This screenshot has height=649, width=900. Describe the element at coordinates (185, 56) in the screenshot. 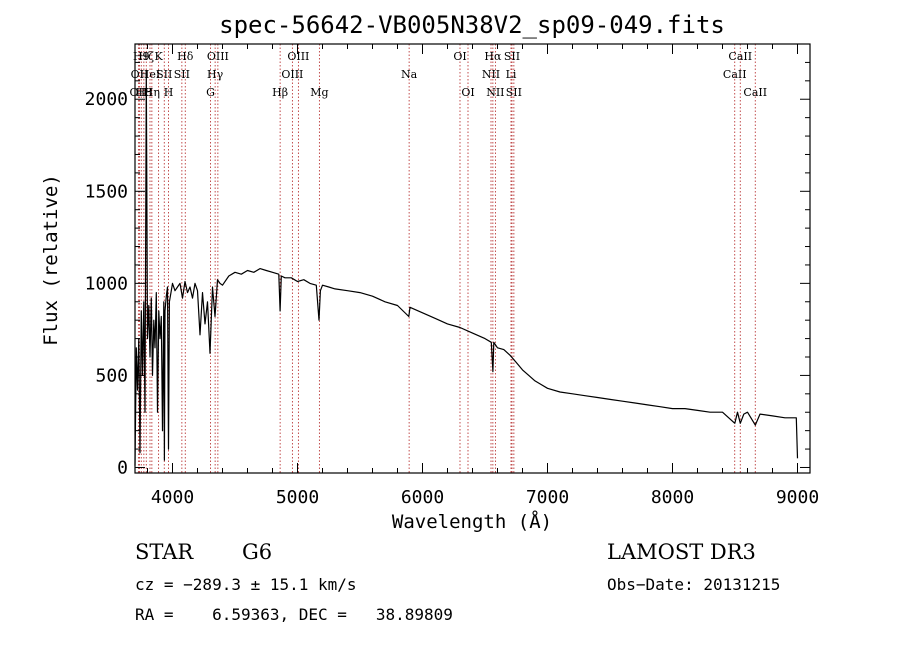

I see `spectral-line-label: Hδ` at that location.